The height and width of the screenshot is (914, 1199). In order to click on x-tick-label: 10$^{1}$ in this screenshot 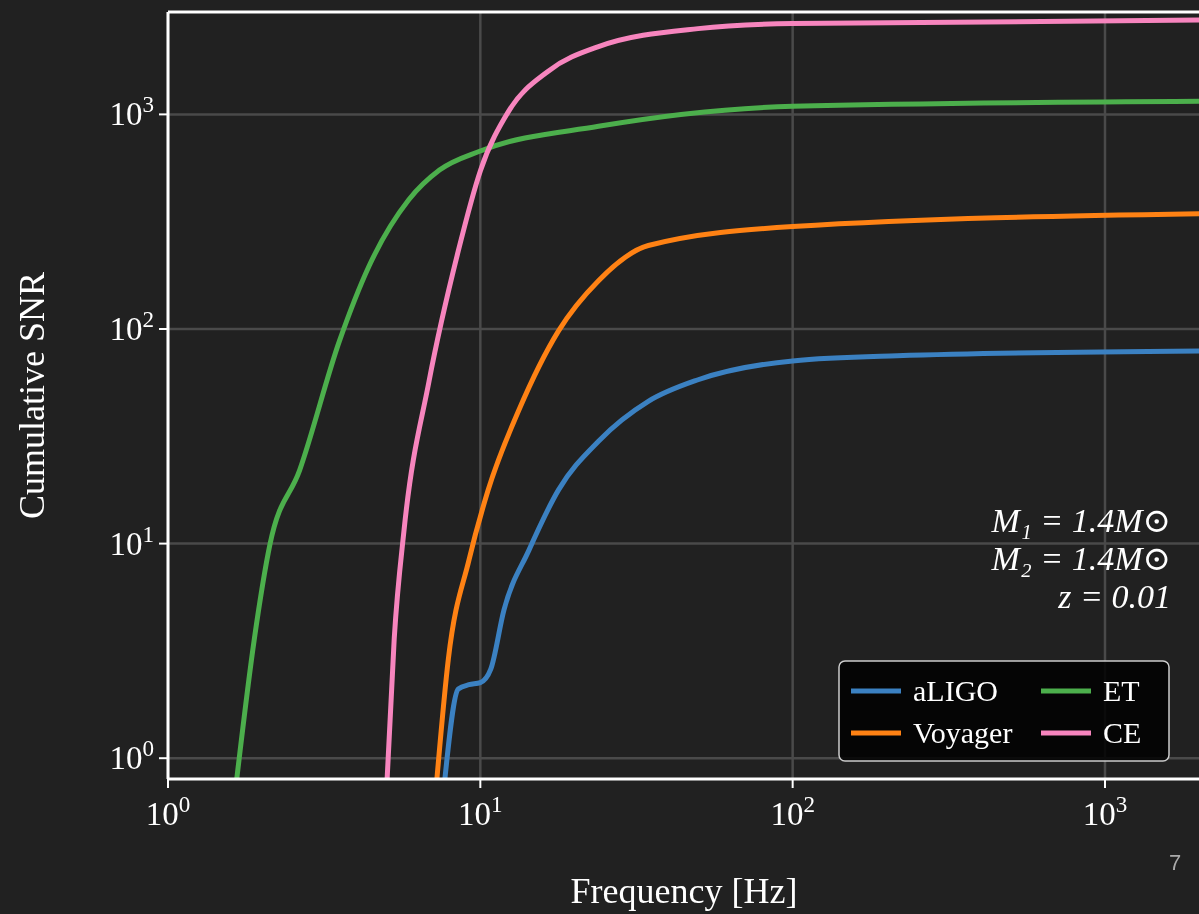, I will do `click(480, 811)`.